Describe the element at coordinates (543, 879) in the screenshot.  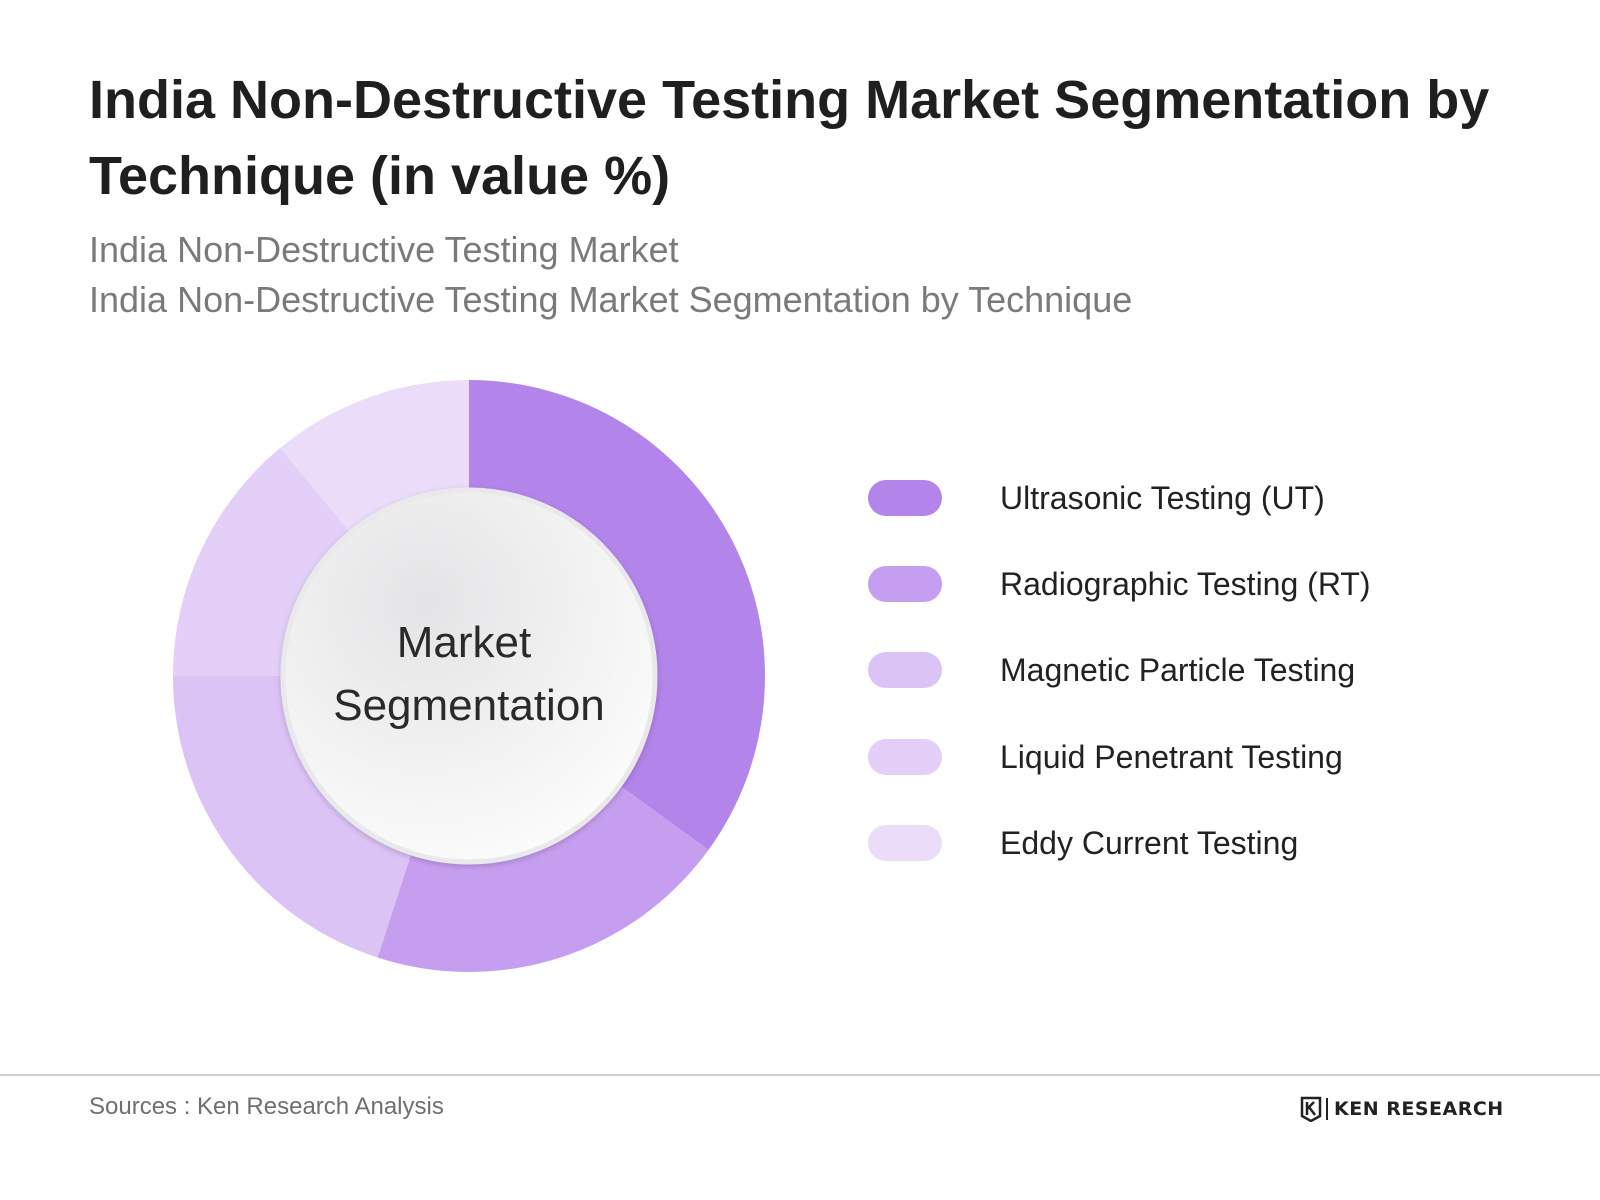
I see `donut-slice-radiographic-testing-rt` at that location.